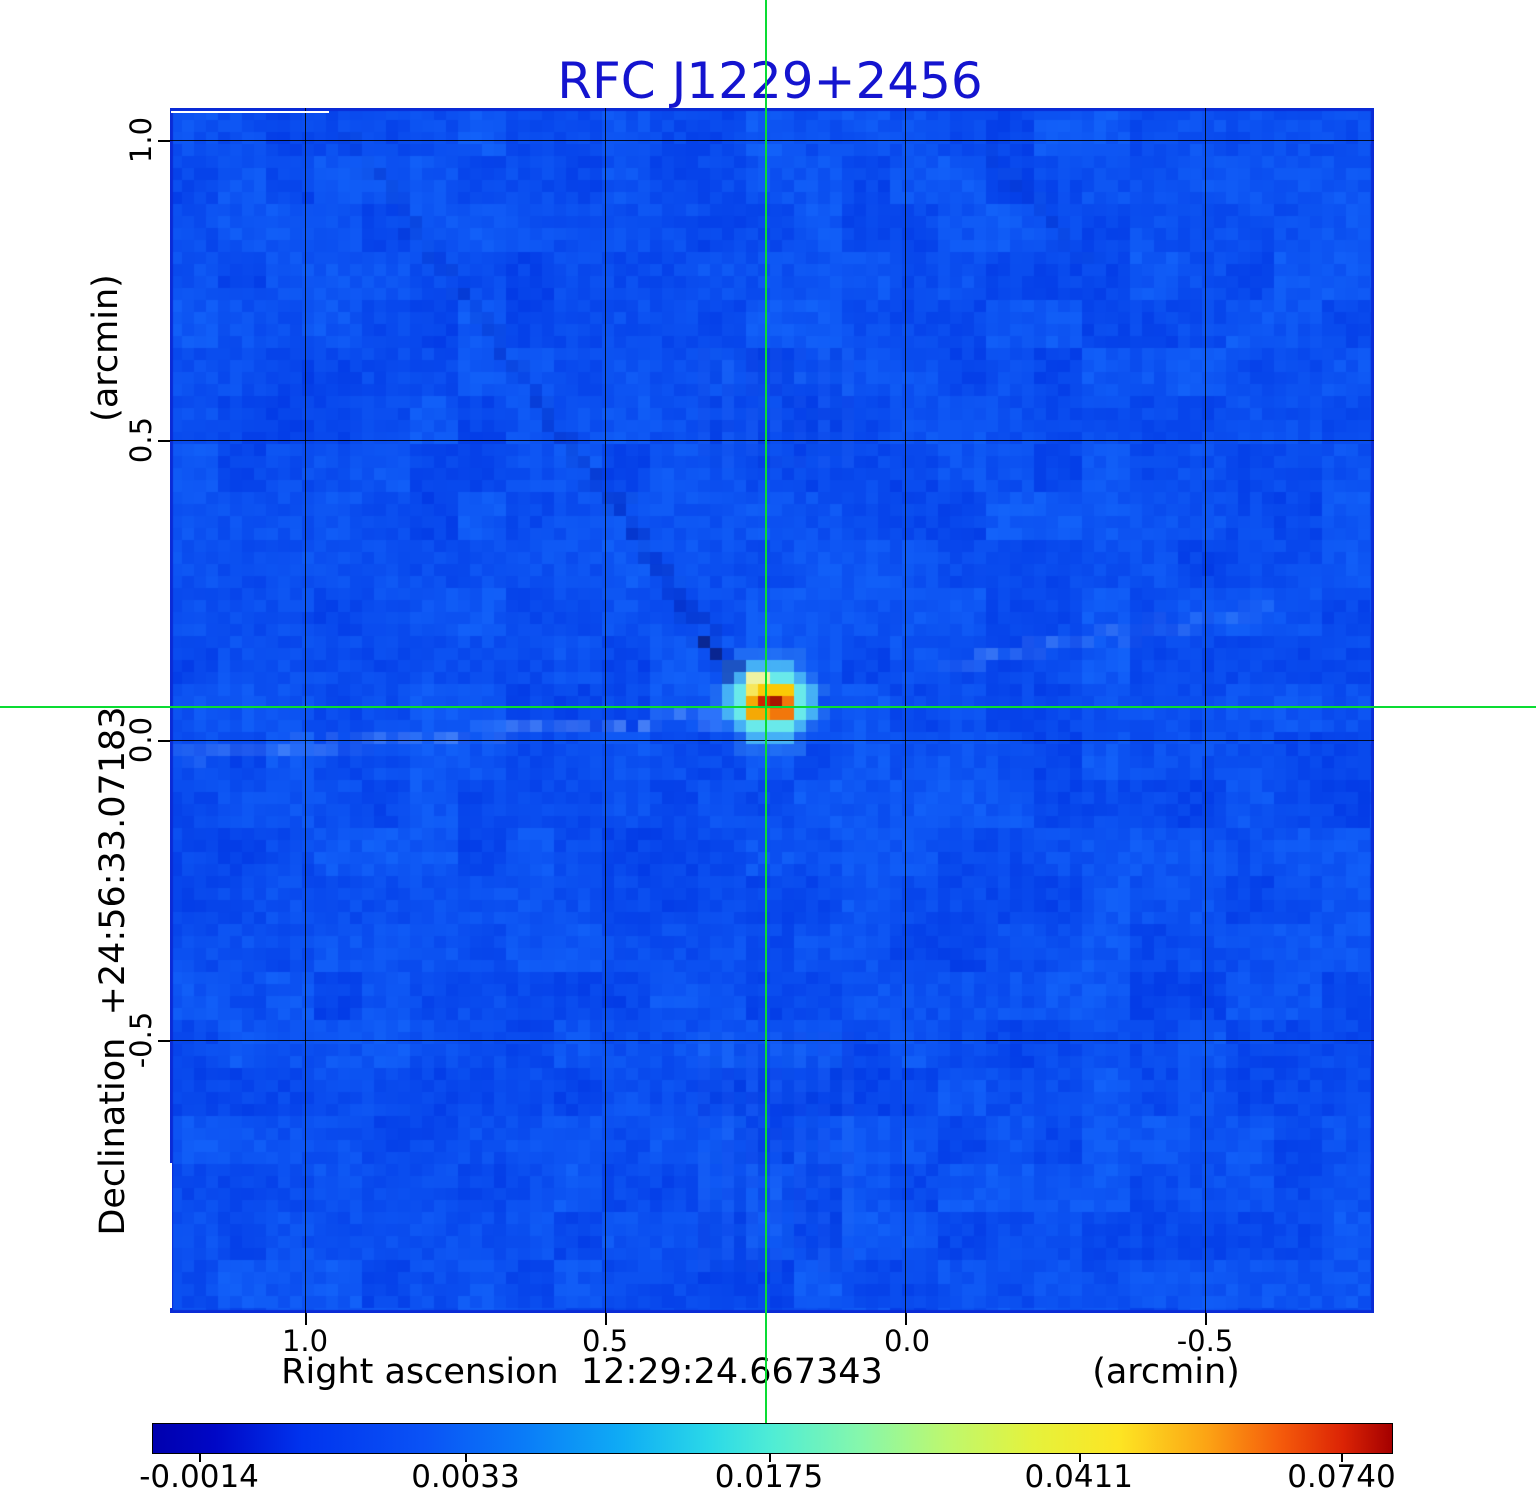 Image resolution: width=1536 pixels, height=1511 pixels. What do you see at coordinates (769, 1477) in the screenshot?
I see `colorbar-tick-label: 0.0175` at bounding box center [769, 1477].